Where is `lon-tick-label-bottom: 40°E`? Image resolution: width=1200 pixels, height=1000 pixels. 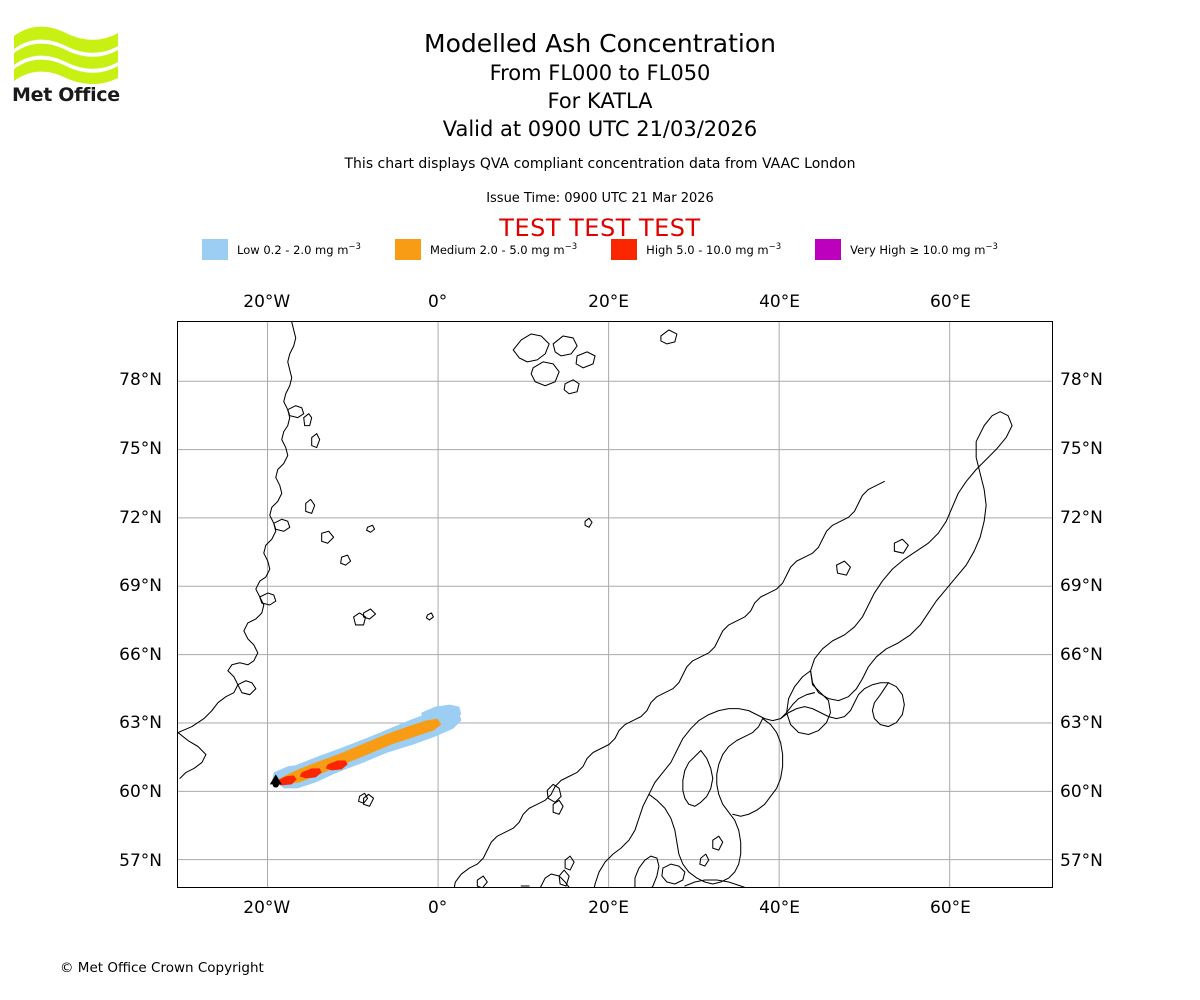
lon-tick-label-bottom: 40°E is located at coordinates (779, 908).